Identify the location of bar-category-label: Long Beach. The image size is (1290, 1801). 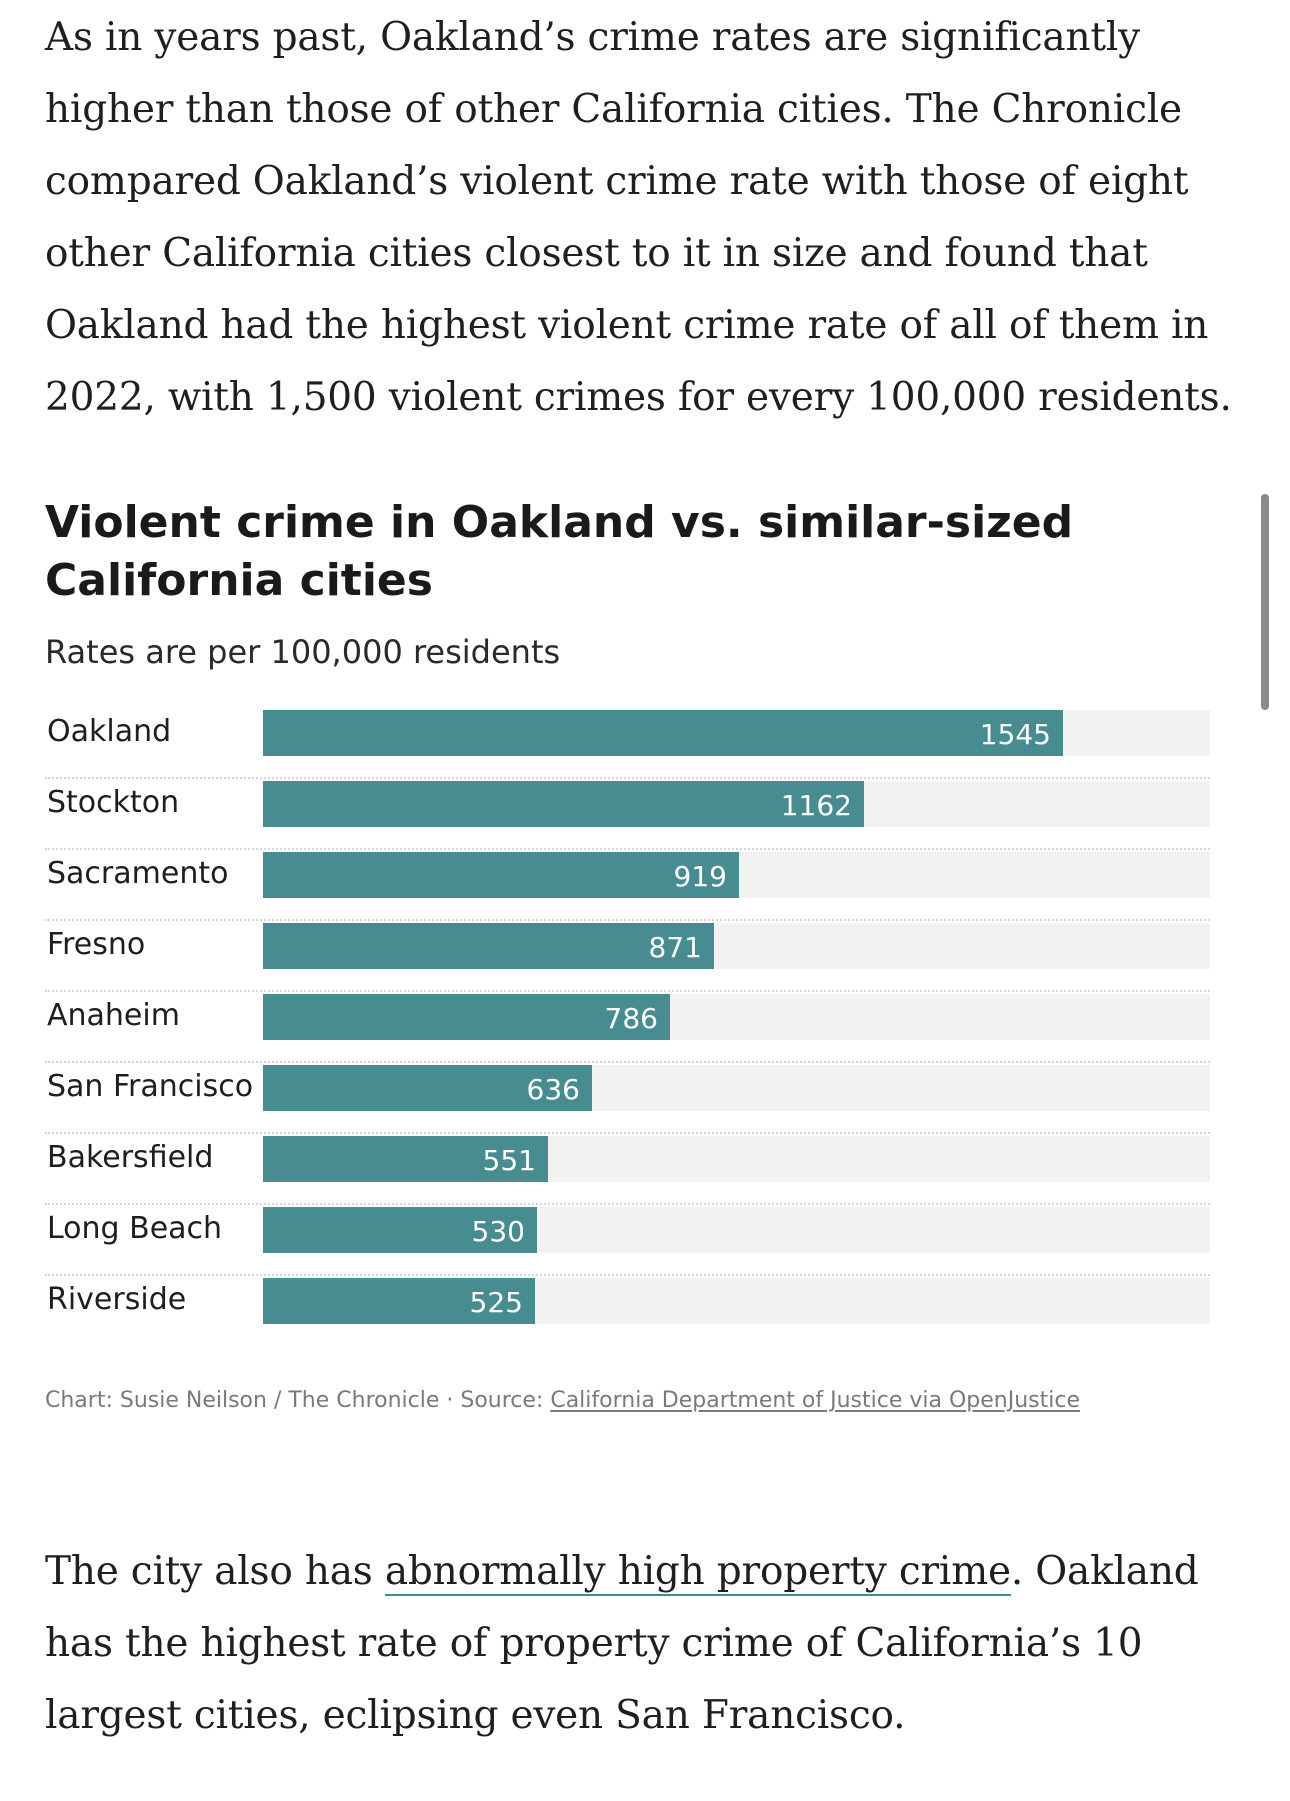
(135, 1228).